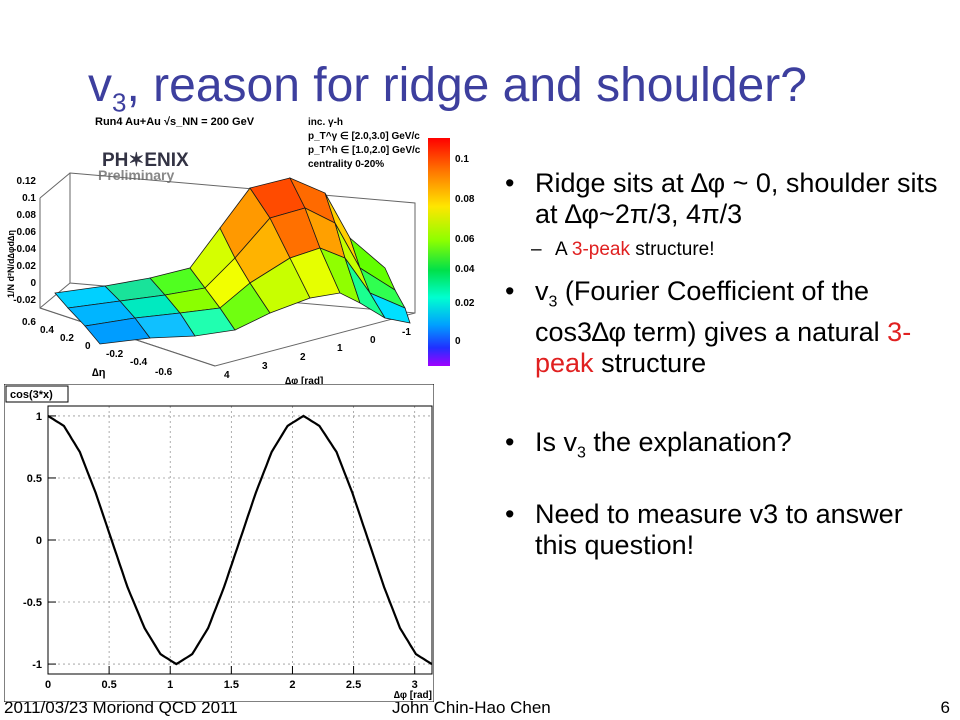 The image size is (960, 720). I want to click on x-tick-label: 0.5, so click(108, 685).